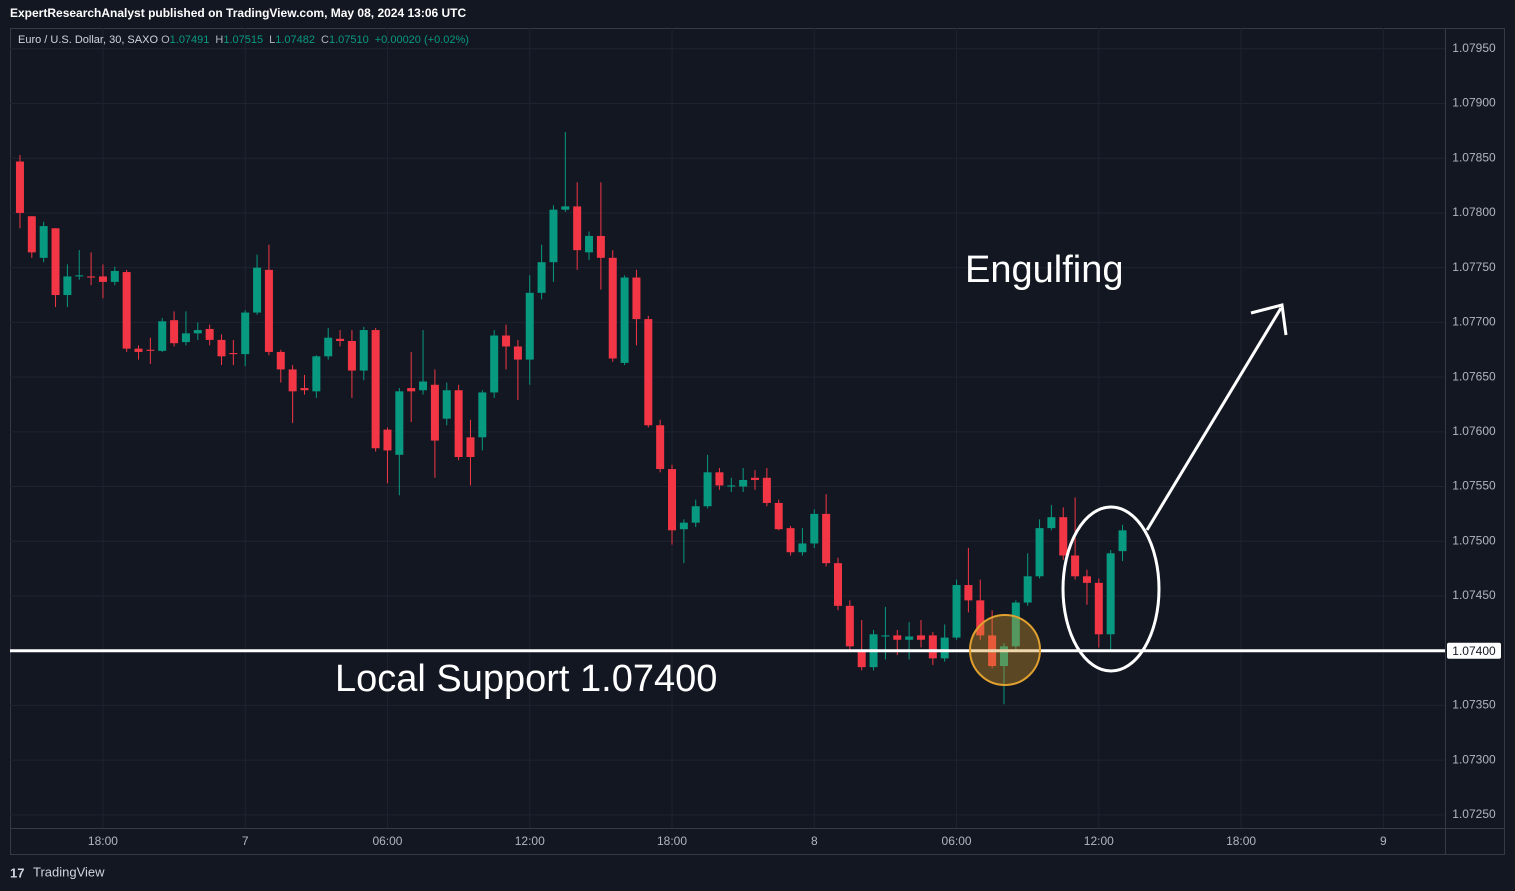 This screenshot has height=891, width=1515. I want to click on brand: TradingView, so click(69, 871).